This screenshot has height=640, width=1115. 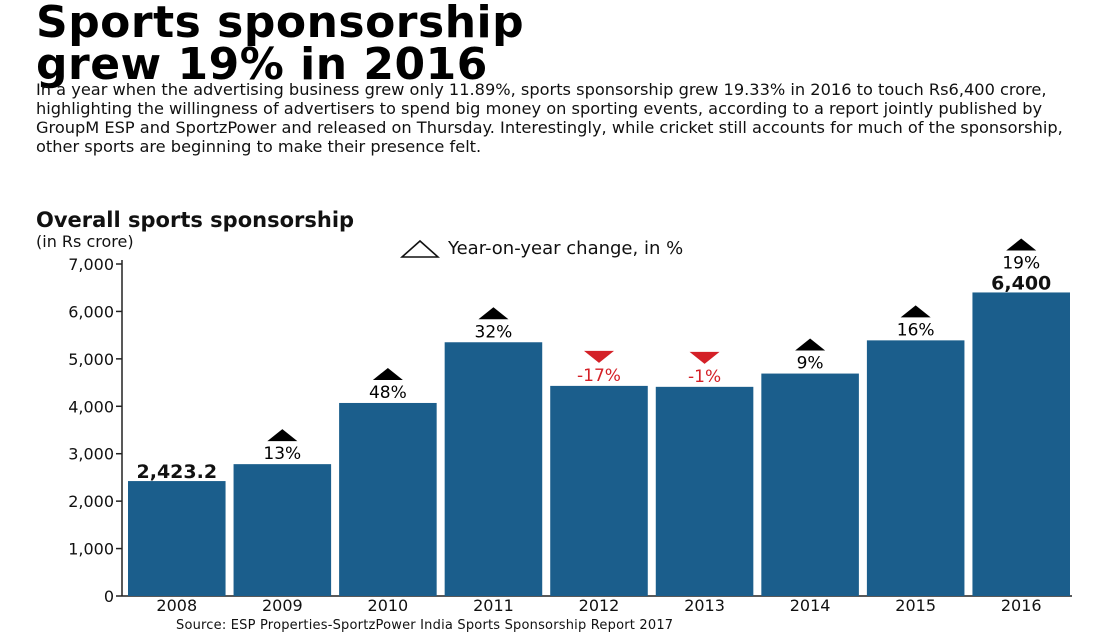 What do you see at coordinates (282, 454) in the screenshot?
I see `yoy-change-label: 13%` at bounding box center [282, 454].